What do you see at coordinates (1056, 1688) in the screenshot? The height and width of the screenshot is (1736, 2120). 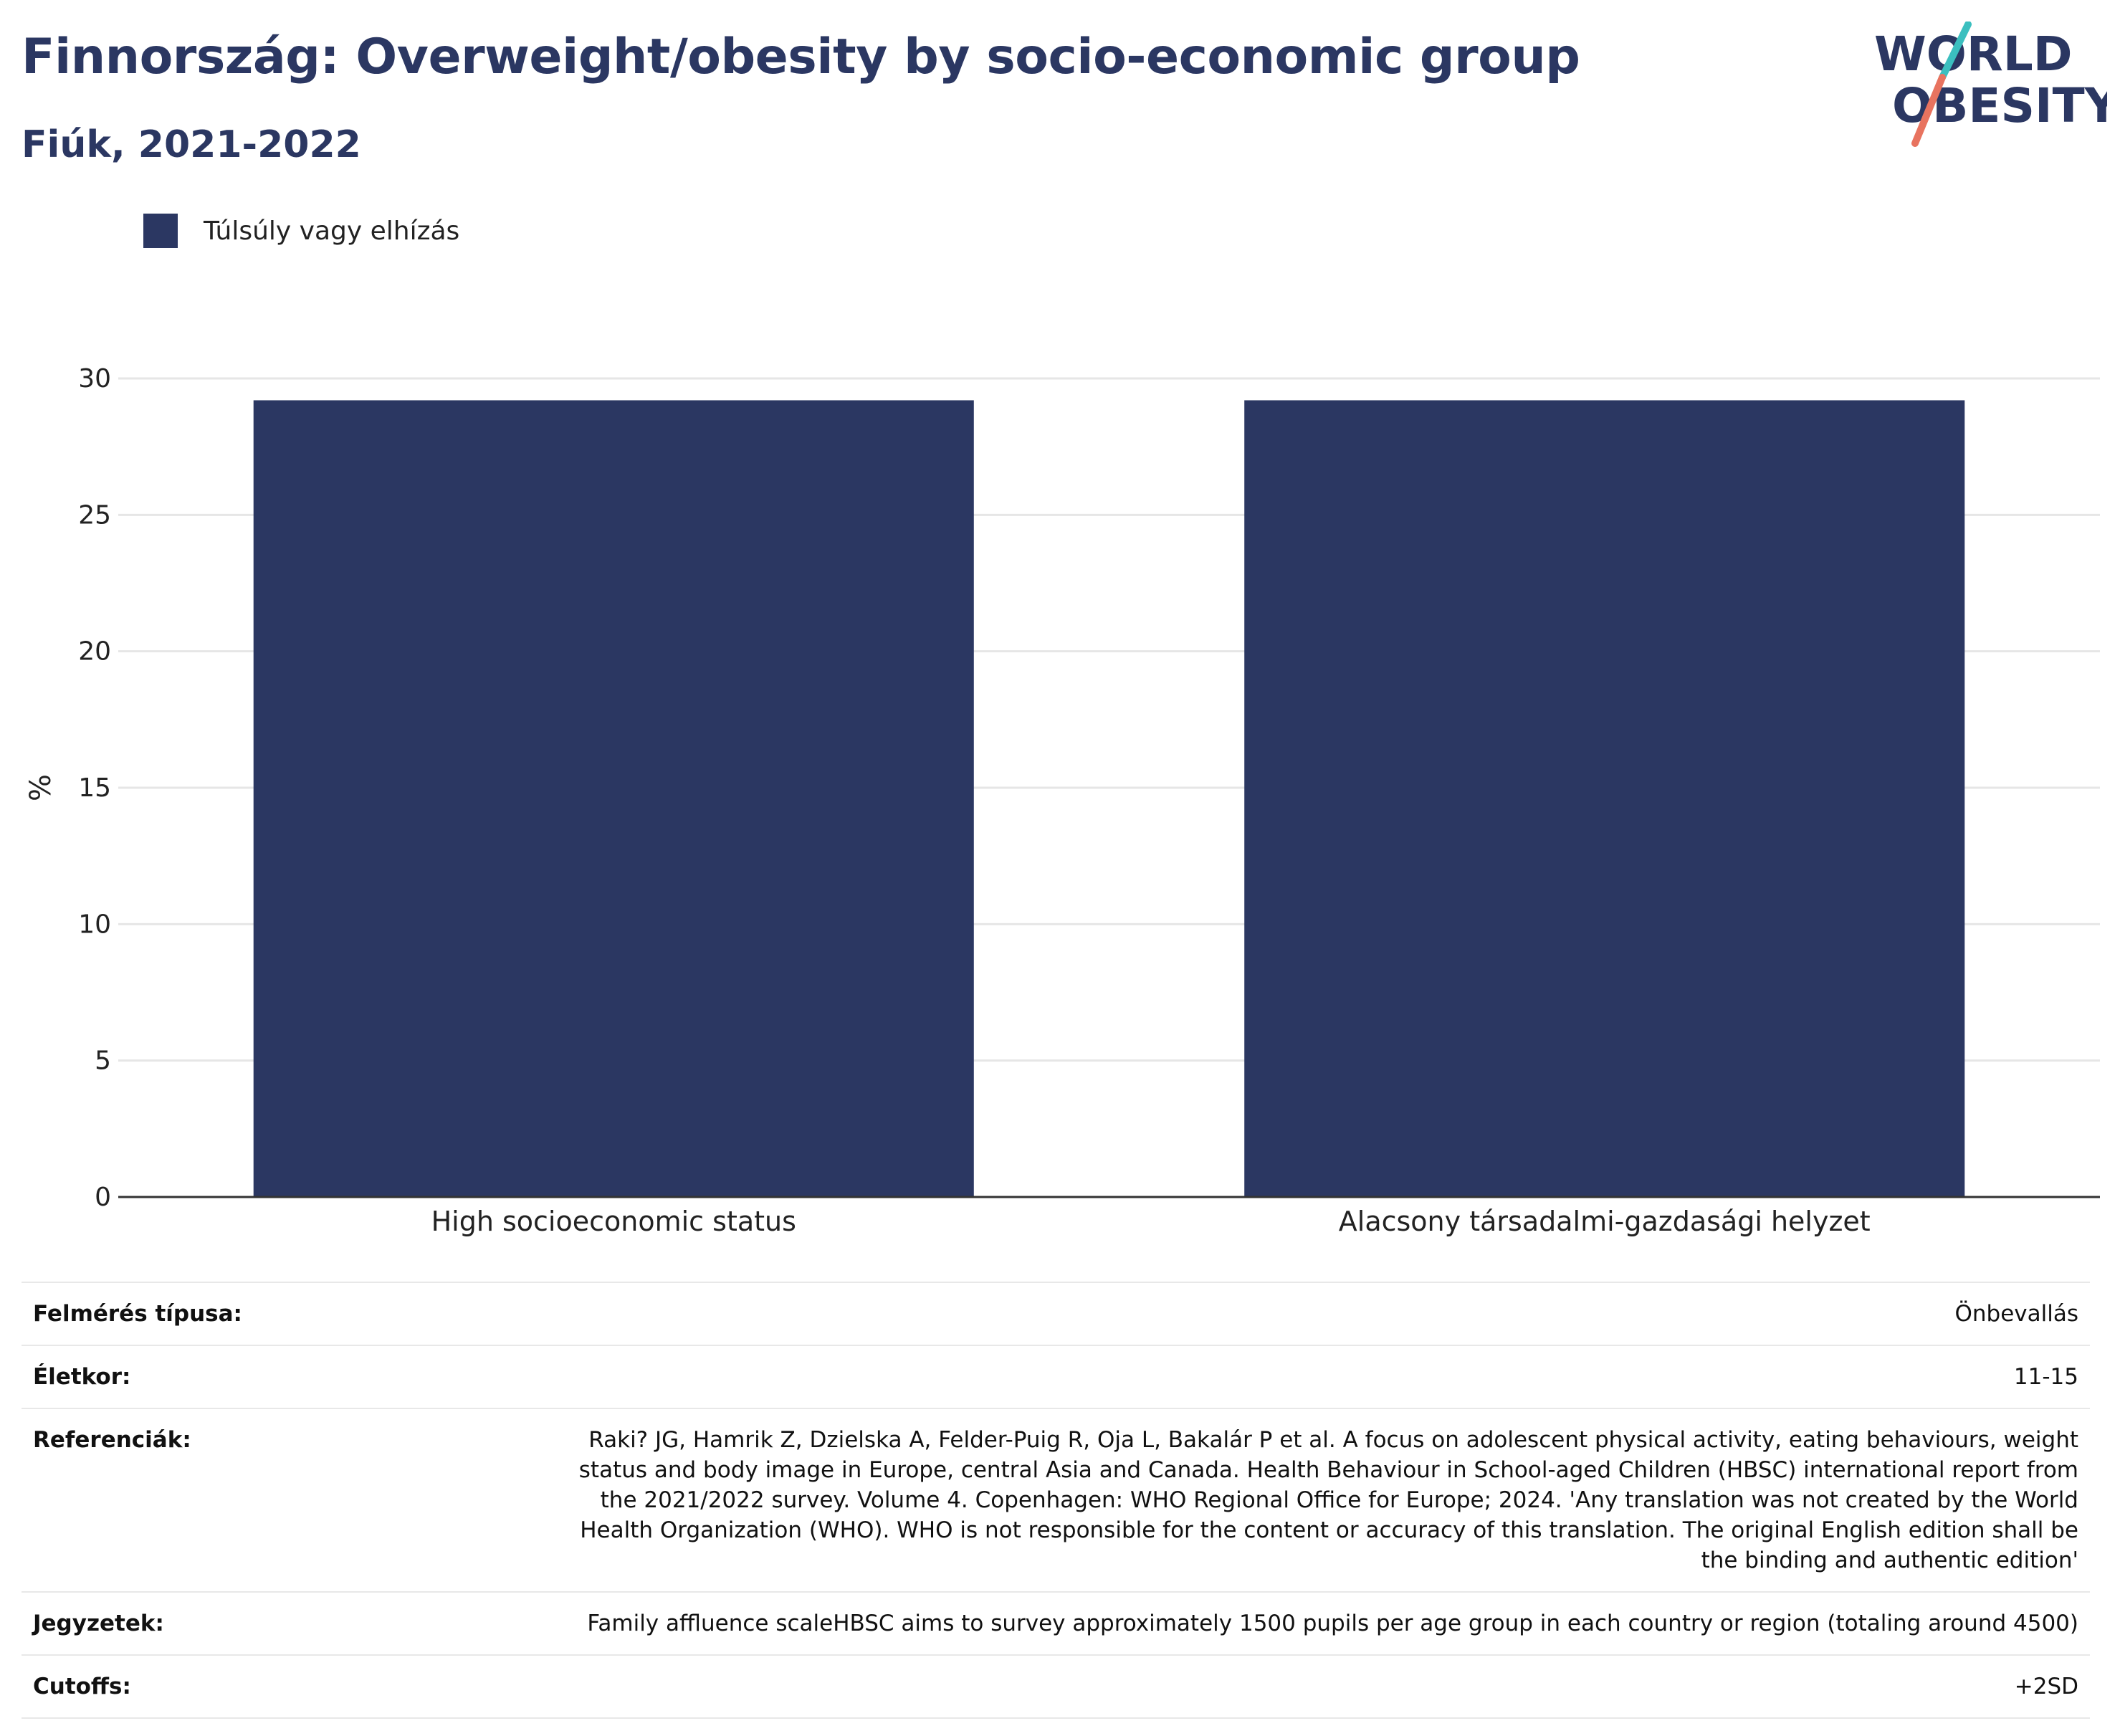 I see `metadata-row: Cutoffs: +2SD` at bounding box center [1056, 1688].